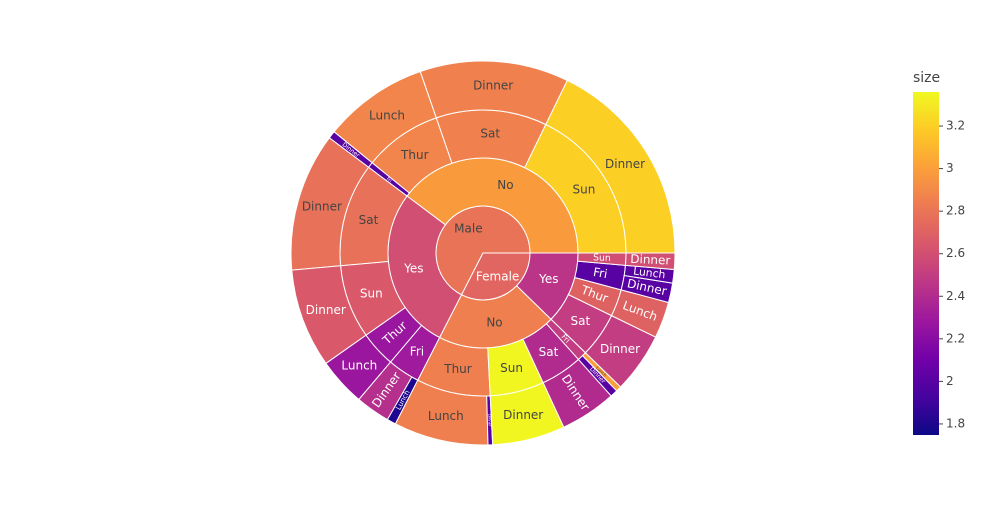 This screenshot has height=529, width=984. I want to click on colorbar-tick-label: 2.4, so click(955, 296).